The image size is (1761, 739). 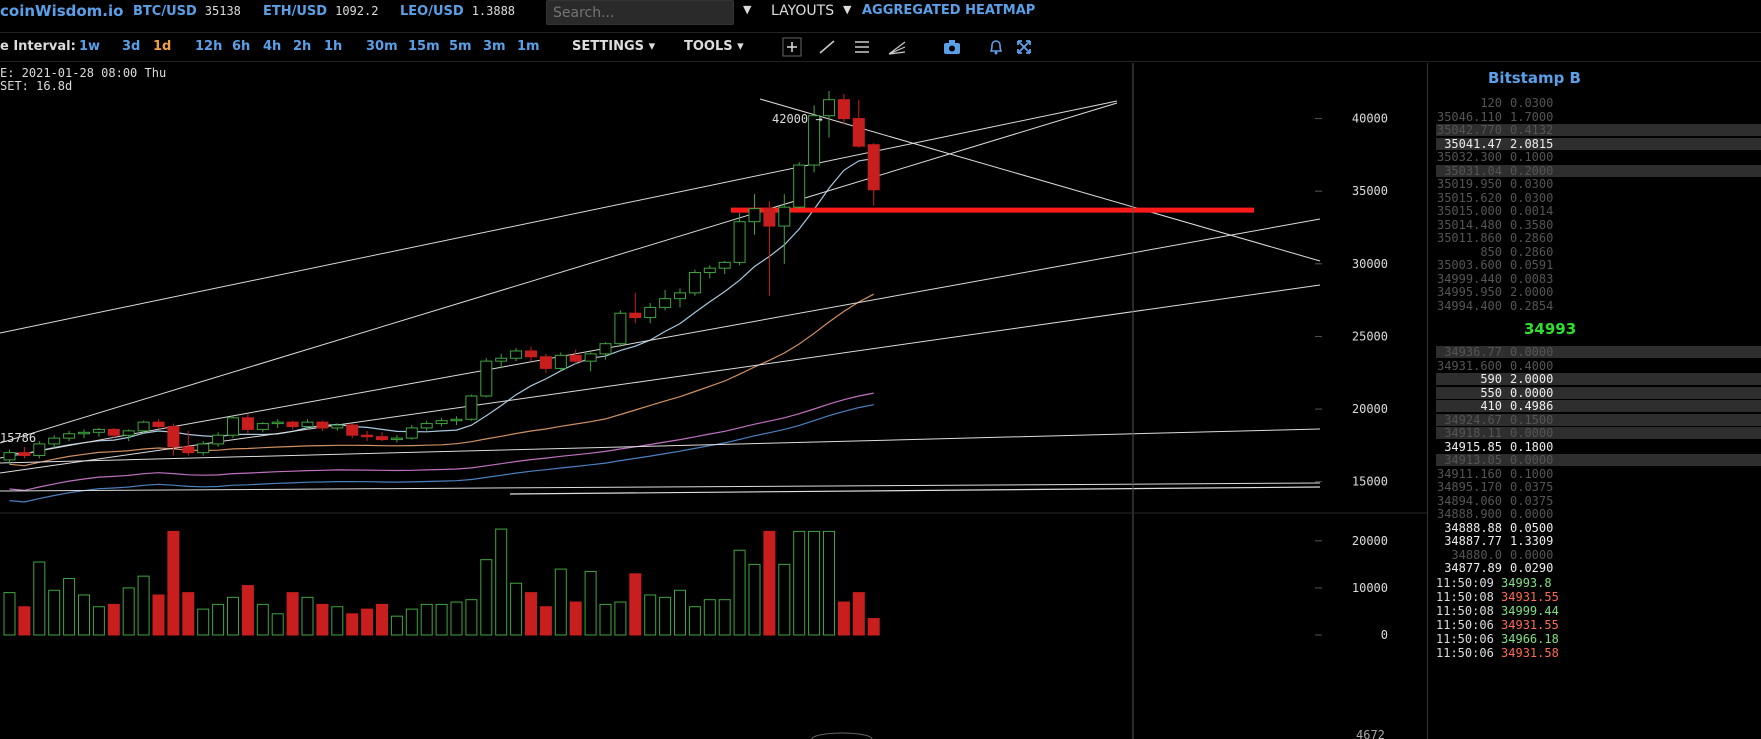 What do you see at coordinates (1598, 157) in the screenshot?
I see `ask-row: 35032.300 0.1000` at bounding box center [1598, 157].